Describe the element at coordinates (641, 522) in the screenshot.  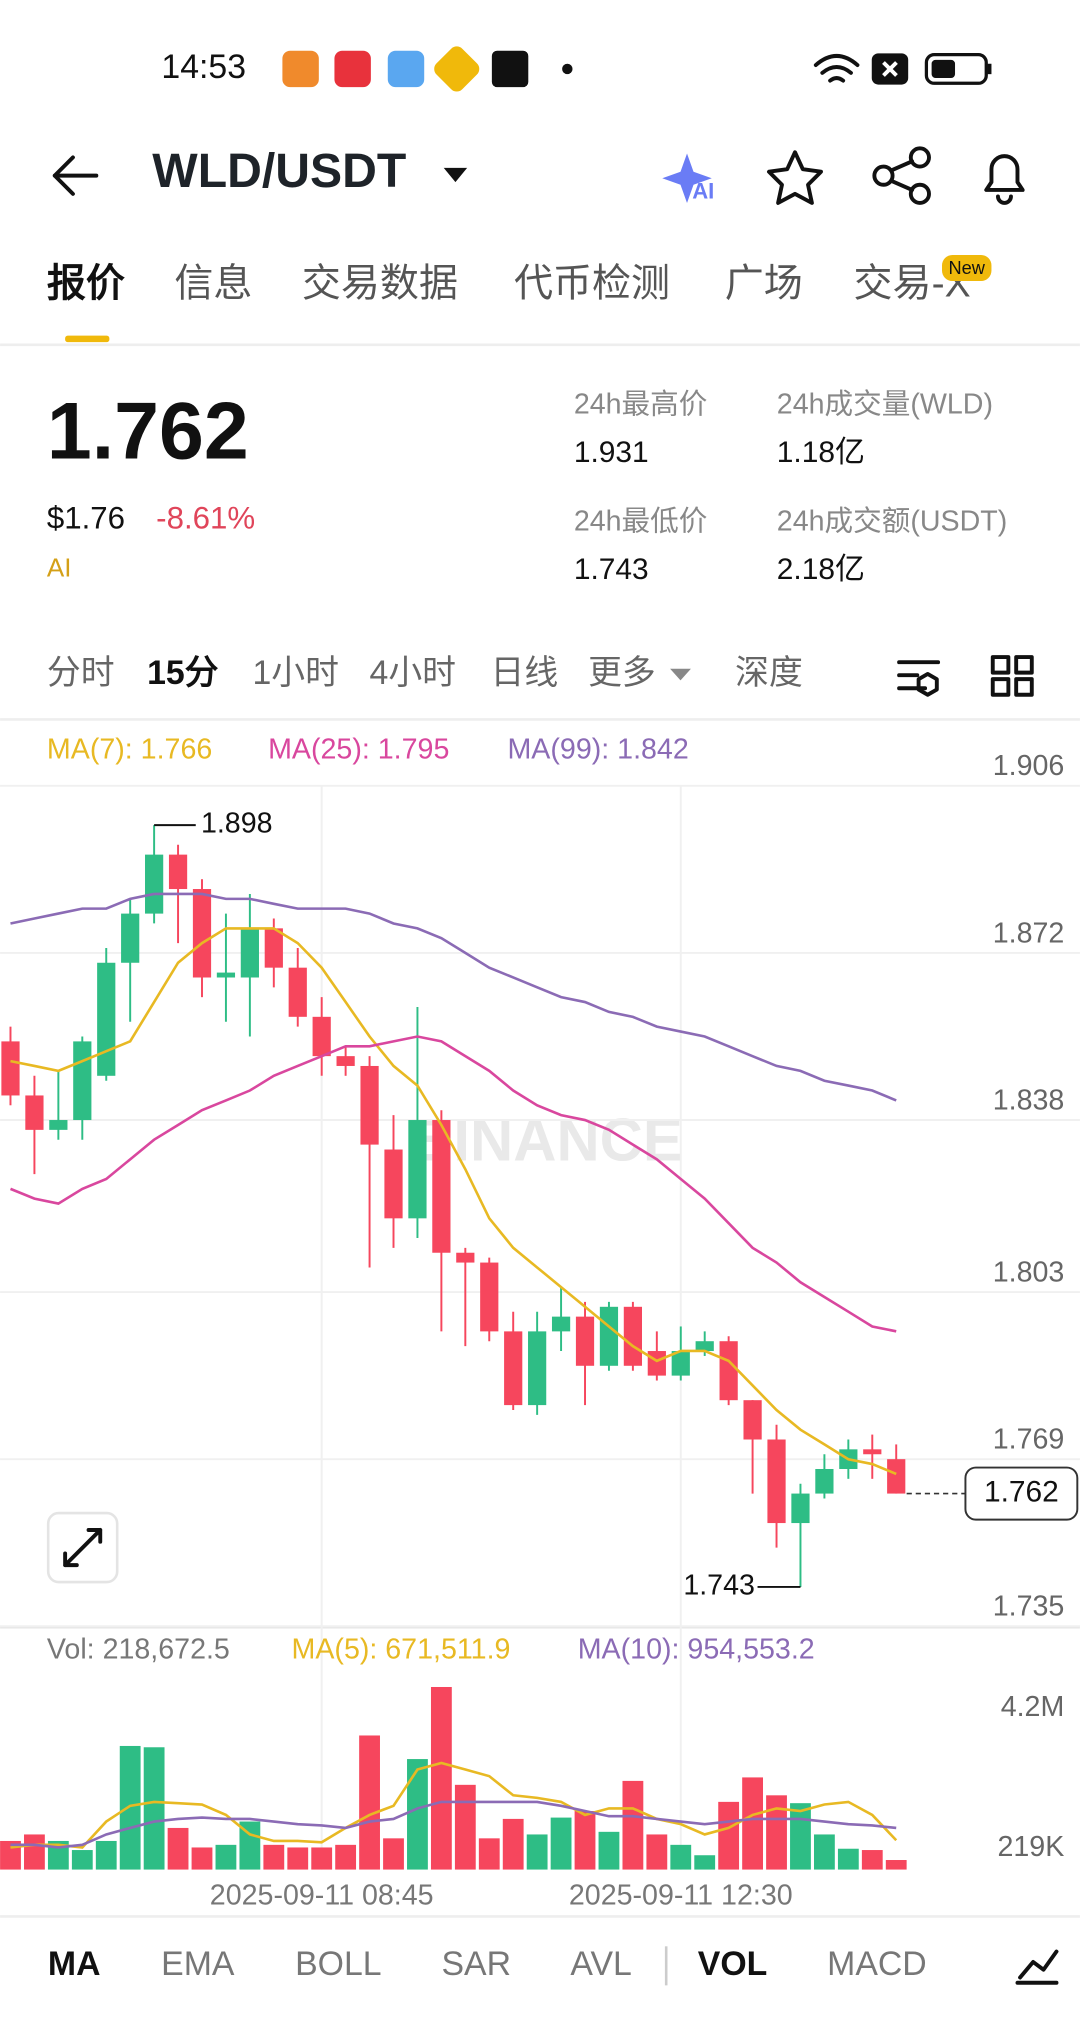
I see `stat-label: 24h最低价` at that location.